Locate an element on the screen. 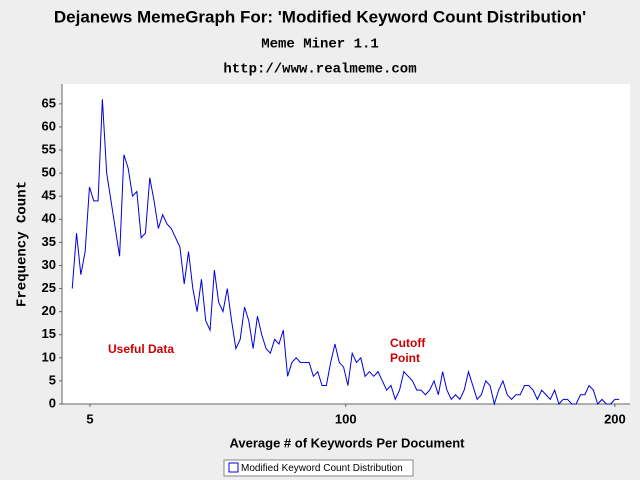  chart-url: http://www.realmeme.com is located at coordinates (319, 70).